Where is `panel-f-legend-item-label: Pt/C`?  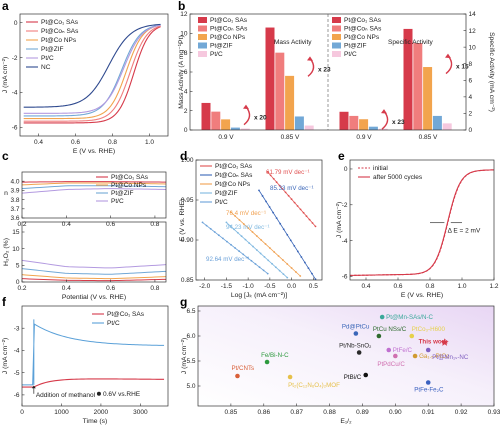
panel-f-legend-item-label: Pt/C is located at coordinates (113, 323).